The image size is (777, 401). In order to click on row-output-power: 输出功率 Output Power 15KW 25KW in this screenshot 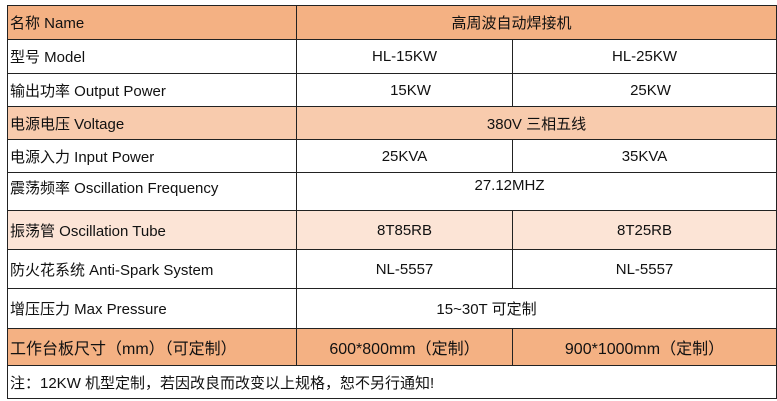, I will do `click(392, 90)`.